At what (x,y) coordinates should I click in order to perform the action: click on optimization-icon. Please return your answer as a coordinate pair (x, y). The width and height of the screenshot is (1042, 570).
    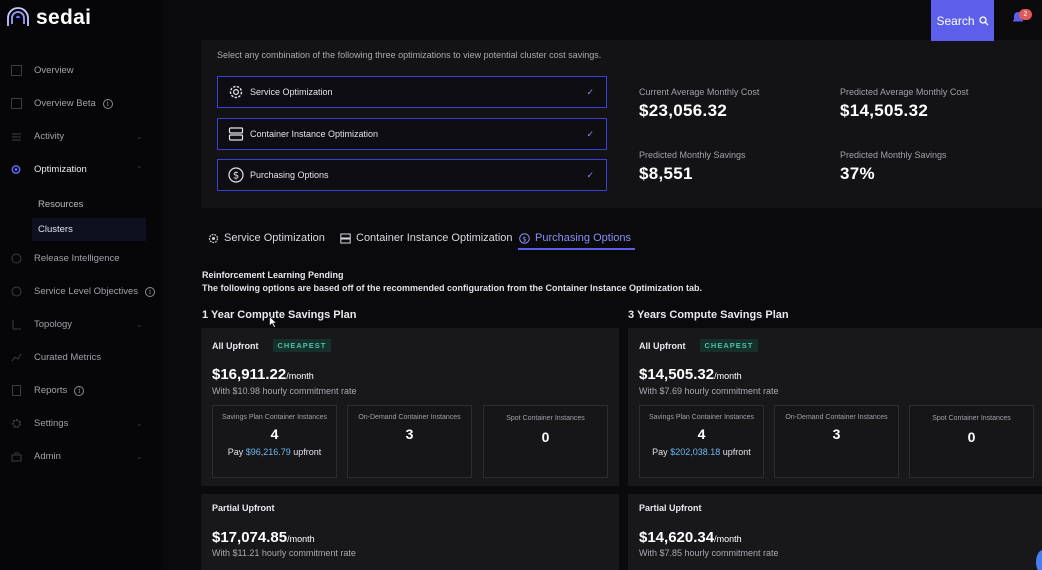
    Looking at the image, I should click on (16, 169).